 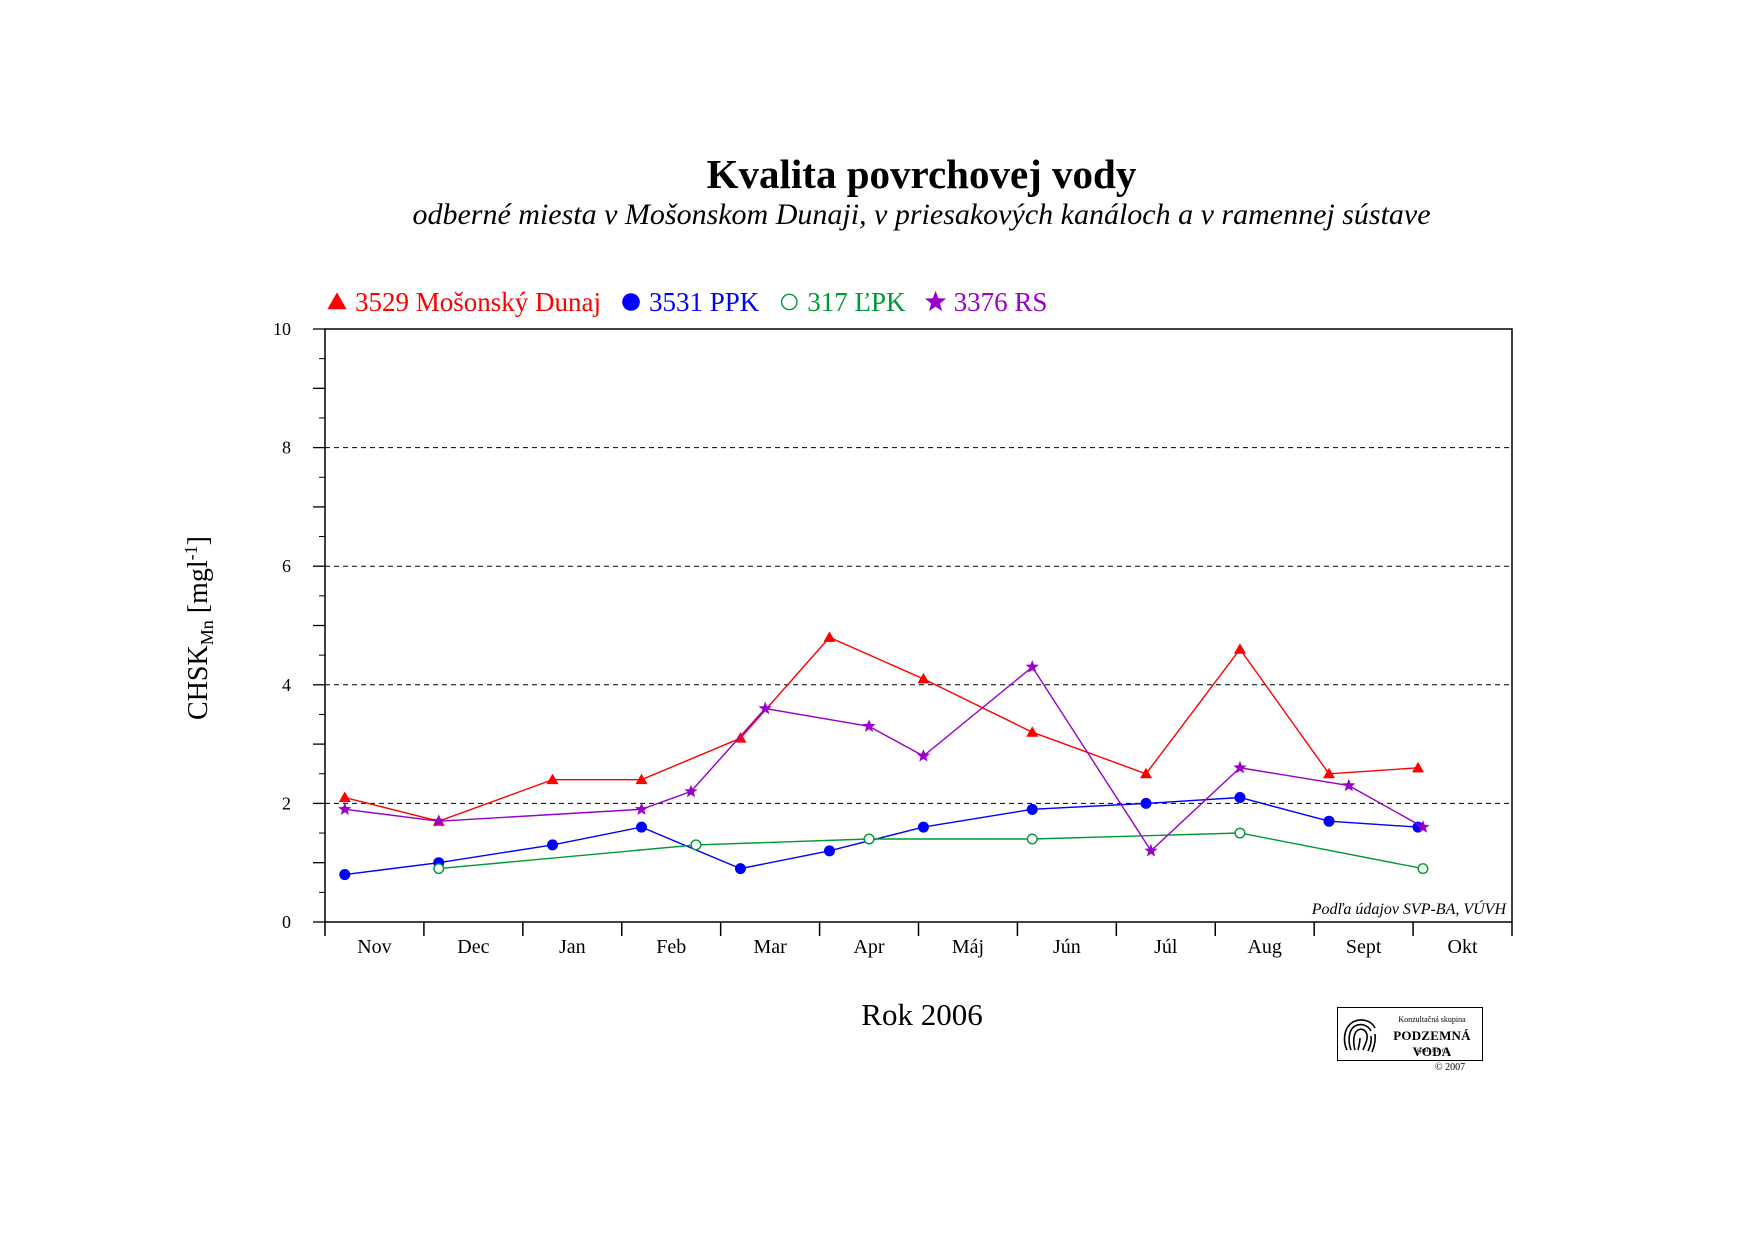 I want to click on y-tick-label-2: 2, so click(x=286, y=803).